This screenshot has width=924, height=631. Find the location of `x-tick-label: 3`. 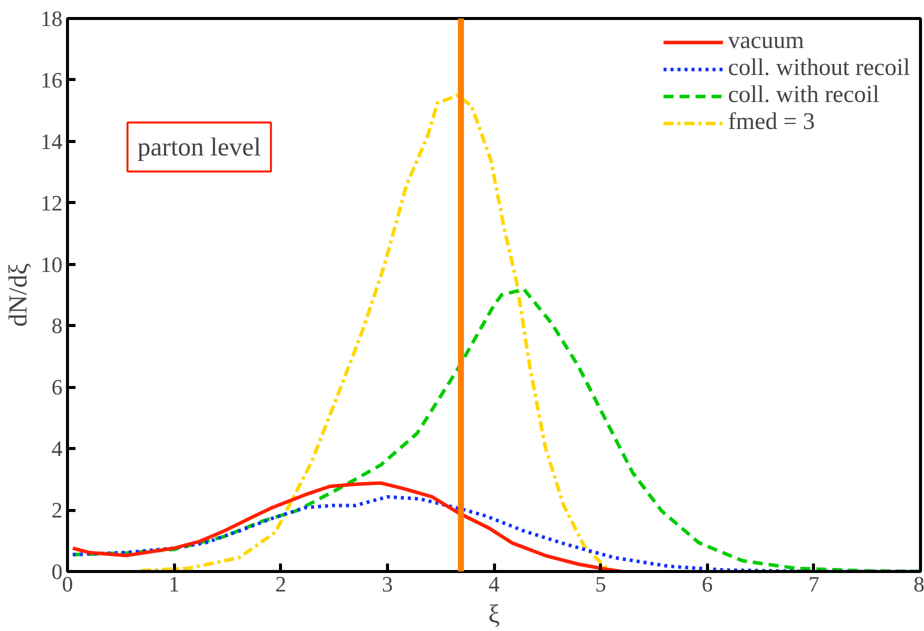

x-tick-label: 3 is located at coordinates (387, 584).